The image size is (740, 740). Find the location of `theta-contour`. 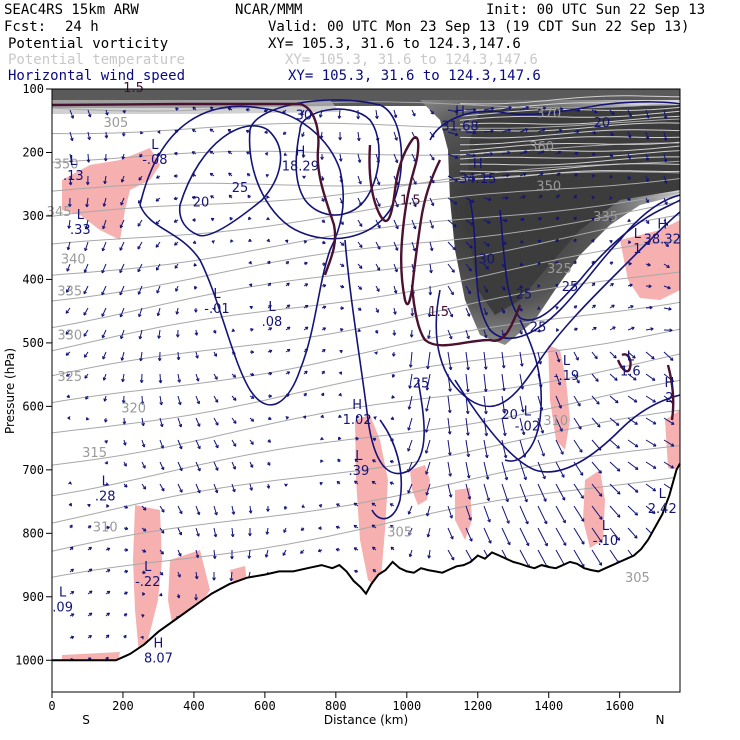

theta-contour is located at coordinates (366, 233).